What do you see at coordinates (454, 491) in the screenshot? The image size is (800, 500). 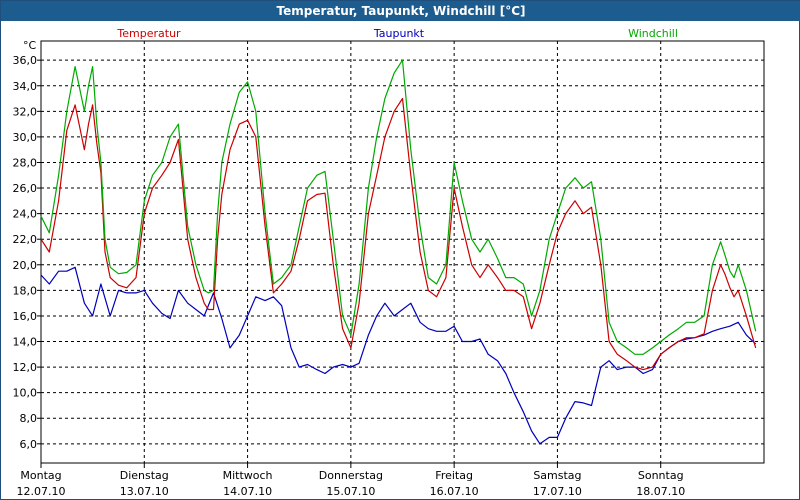 I see `x-tick-date-label: 16.07.10` at bounding box center [454, 491].